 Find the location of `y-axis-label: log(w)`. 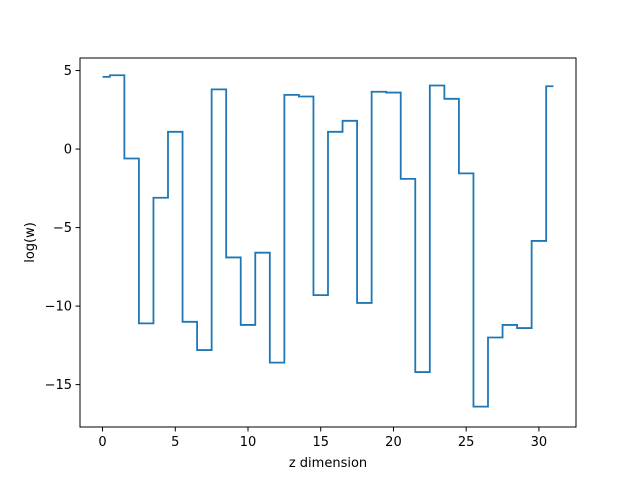

y-axis-label: log(w) is located at coordinates (30, 242).